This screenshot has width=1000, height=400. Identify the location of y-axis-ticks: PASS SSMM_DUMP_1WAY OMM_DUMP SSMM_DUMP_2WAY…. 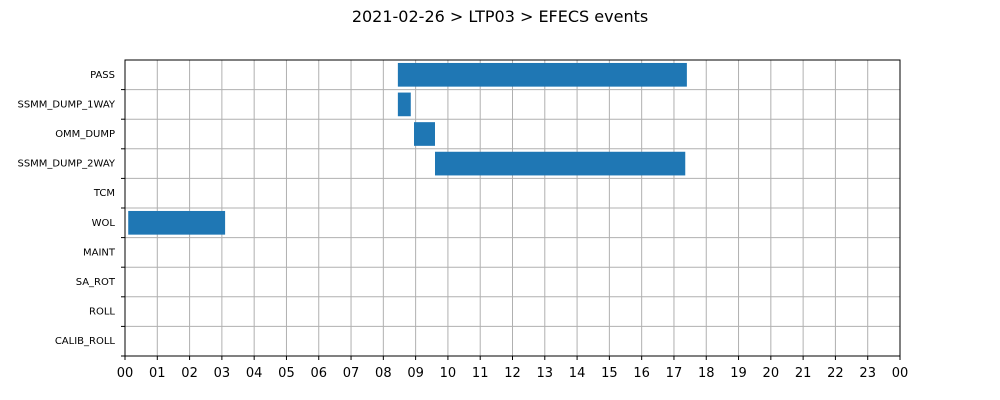
(71, 213).